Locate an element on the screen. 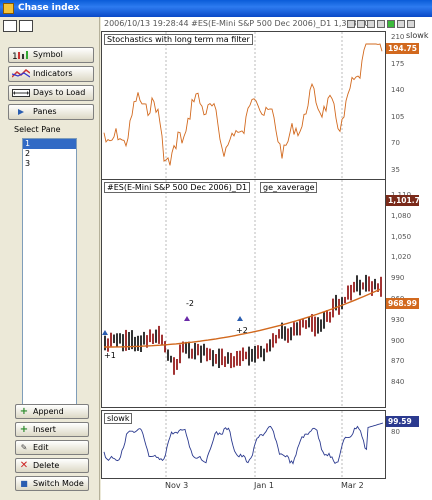 This screenshot has height=500, width=432. switch-icon: ■ is located at coordinates (24, 483).